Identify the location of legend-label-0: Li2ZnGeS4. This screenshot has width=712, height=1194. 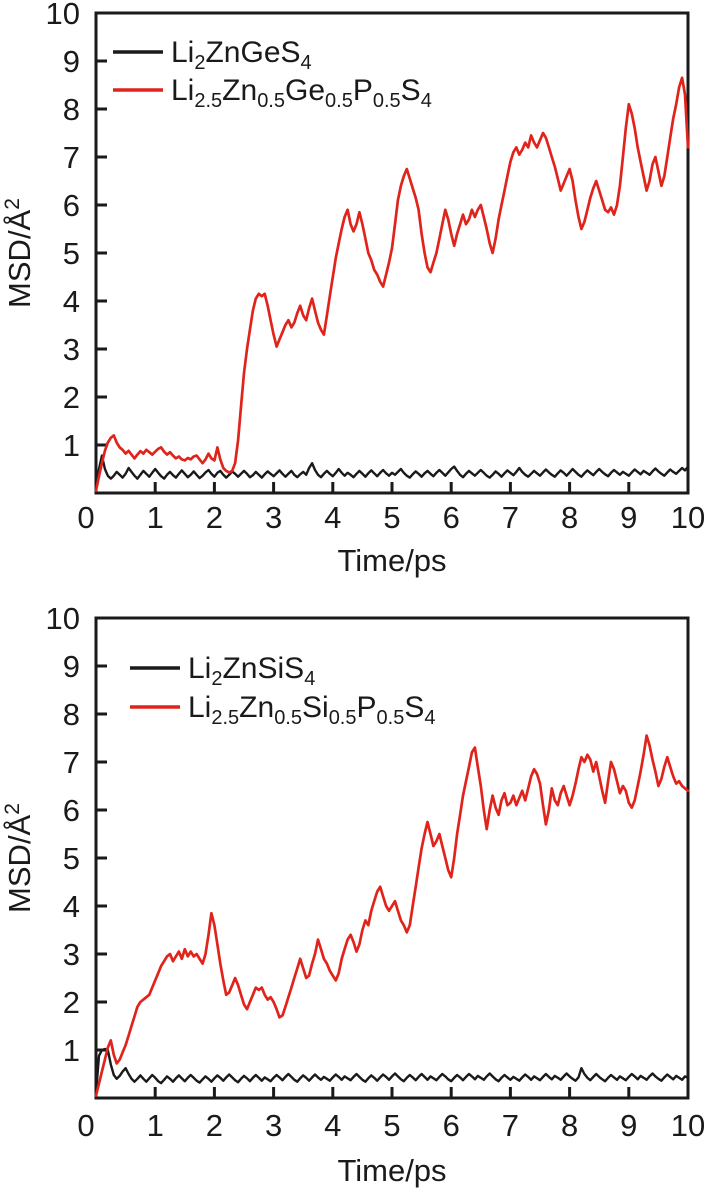
(241, 55).